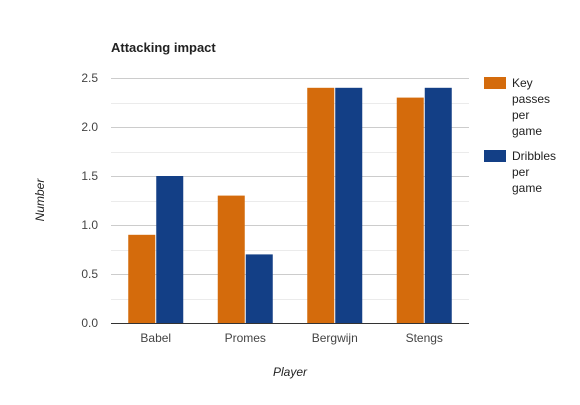  What do you see at coordinates (163, 47) in the screenshot?
I see `chart-title: Attacking impact` at bounding box center [163, 47].